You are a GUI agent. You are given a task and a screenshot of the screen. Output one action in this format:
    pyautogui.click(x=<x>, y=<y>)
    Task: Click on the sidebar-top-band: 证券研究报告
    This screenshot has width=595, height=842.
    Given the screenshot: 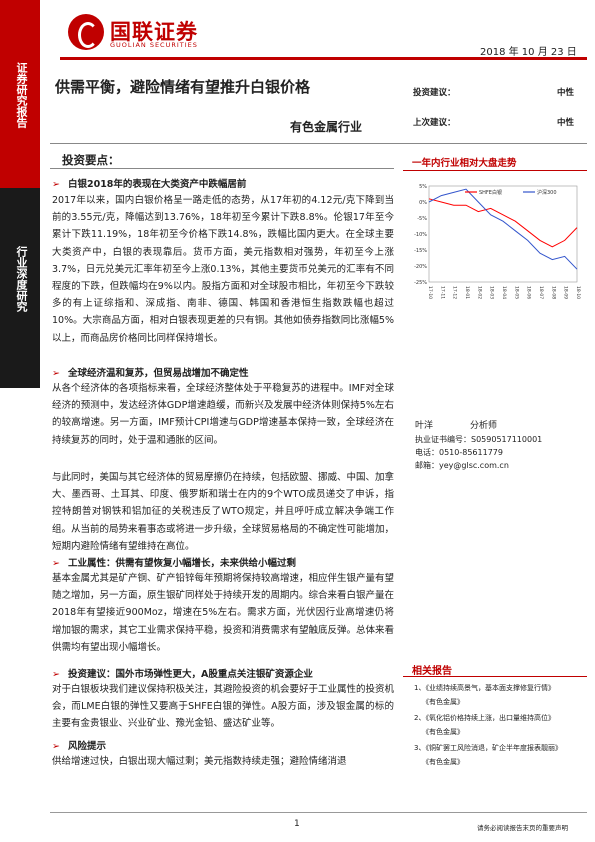 What is the action you would take?
    pyautogui.click(x=20, y=94)
    